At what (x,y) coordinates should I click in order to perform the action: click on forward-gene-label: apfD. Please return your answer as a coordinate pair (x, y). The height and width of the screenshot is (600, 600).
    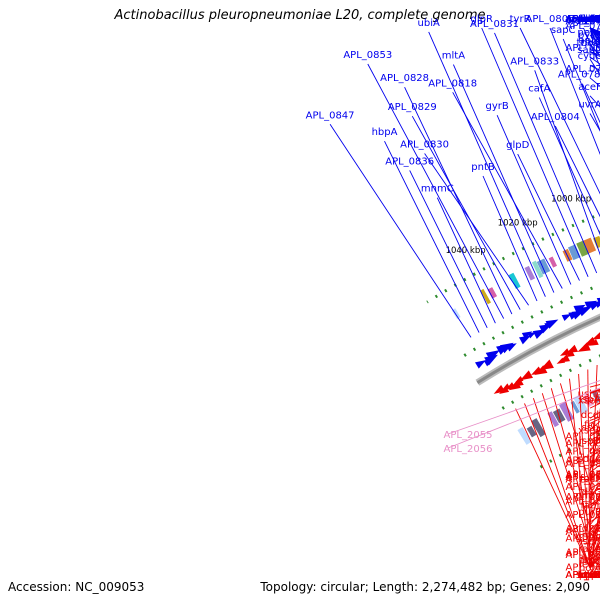
    Looking at the image, I should click on (589, 19).